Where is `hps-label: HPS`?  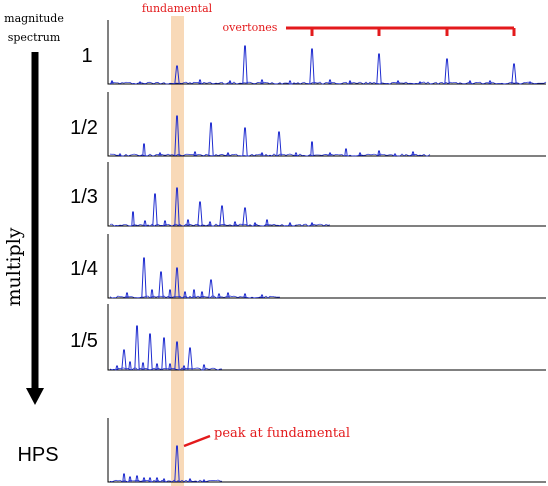 hps-label: HPS is located at coordinates (37, 455).